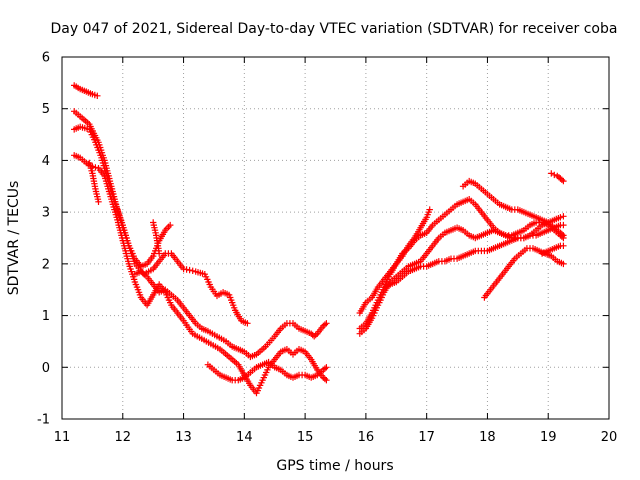 The width and height of the screenshot is (640, 480). What do you see at coordinates (305, 437) in the screenshot?
I see `x-tick-label: 15` at bounding box center [305, 437].